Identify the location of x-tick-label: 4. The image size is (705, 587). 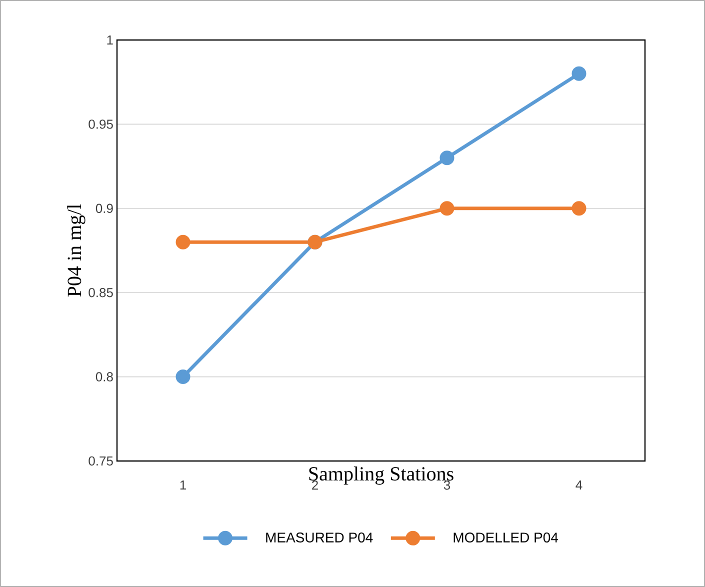
(579, 485).